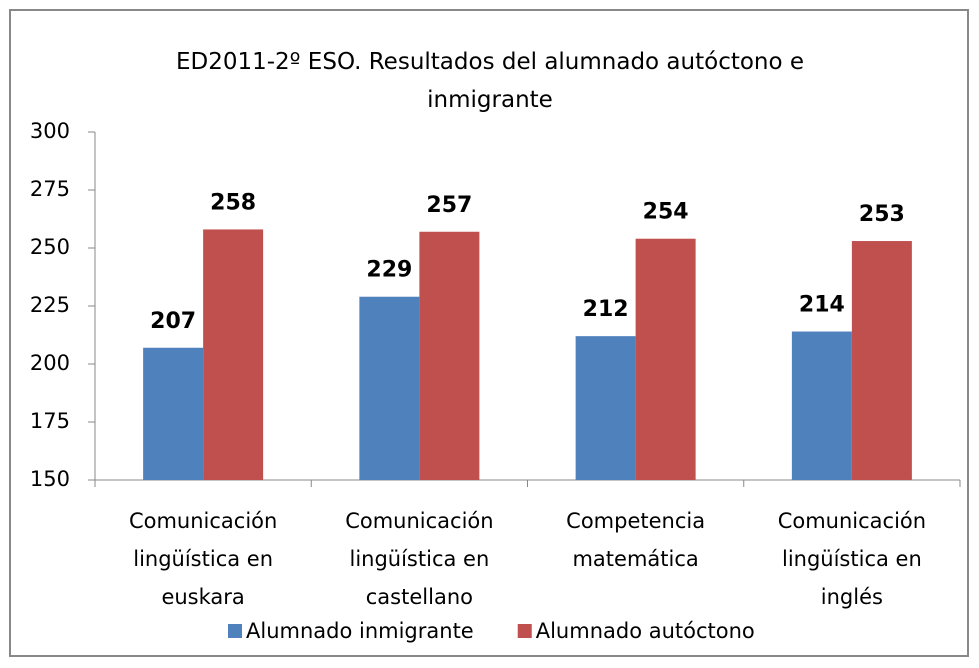 The width and height of the screenshot is (979, 668). I want to click on x-tick-label: Comunicación lingüística en euskara, so click(203, 559).